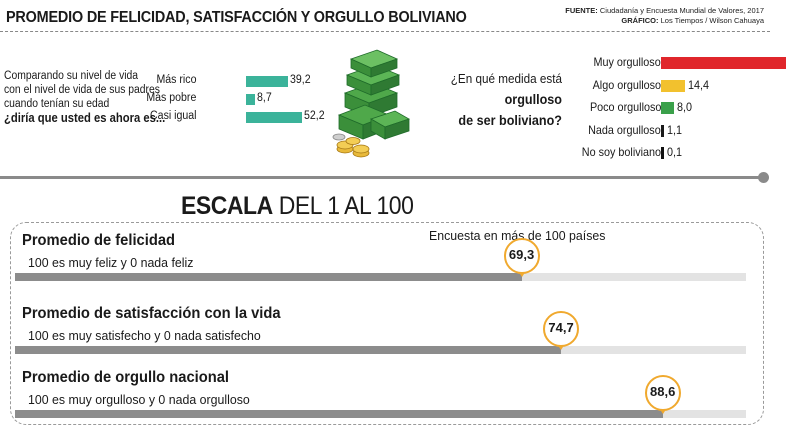 Image resolution: width=786 pixels, height=434 pixels. Describe the element at coordinates (172, 116) in the screenshot. I see `bar-label: Casi igual` at that location.